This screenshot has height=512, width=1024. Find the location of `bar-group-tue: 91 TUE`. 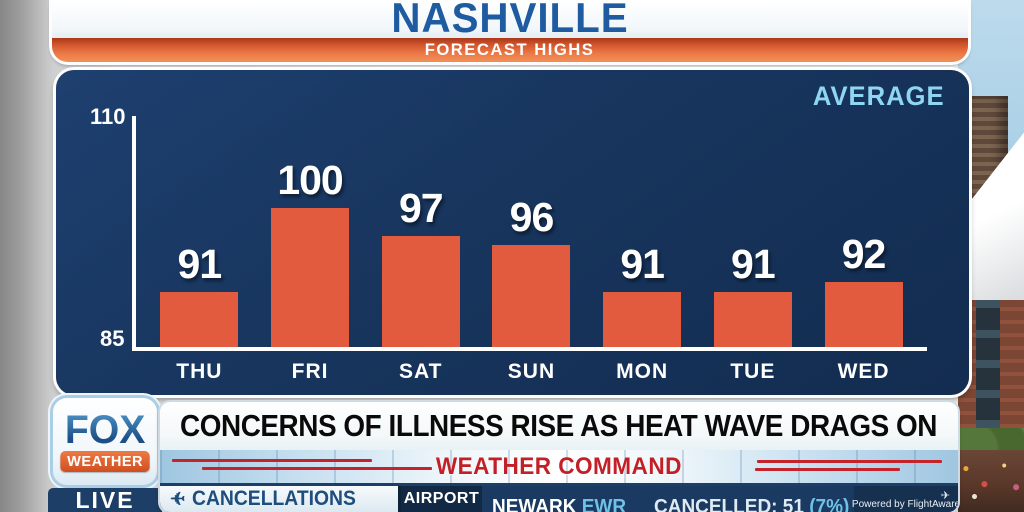

bar-group-tue: 91 TUE is located at coordinates (753, 249).